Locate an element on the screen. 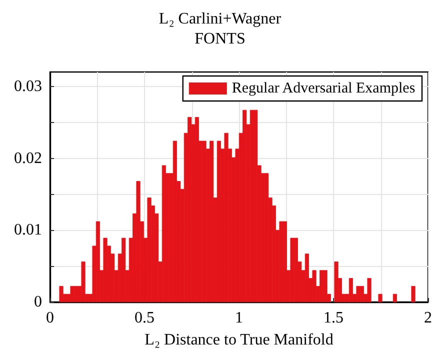 This screenshot has width=440, height=359. x-axis-title: L₂ Distance to True Manifold is located at coordinates (239, 340).